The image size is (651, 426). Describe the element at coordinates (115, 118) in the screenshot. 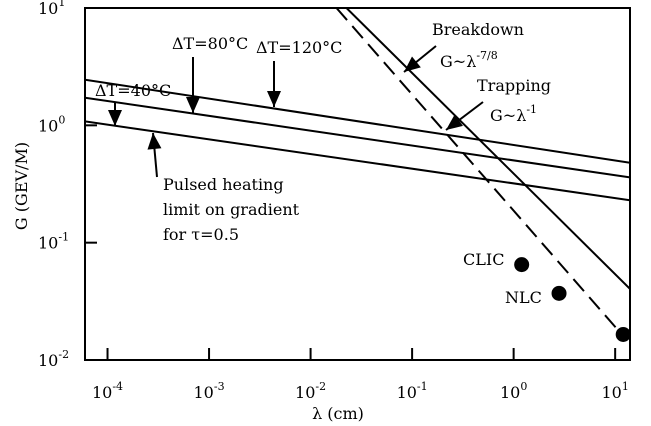

I see `dt40-arrow-head` at that location.